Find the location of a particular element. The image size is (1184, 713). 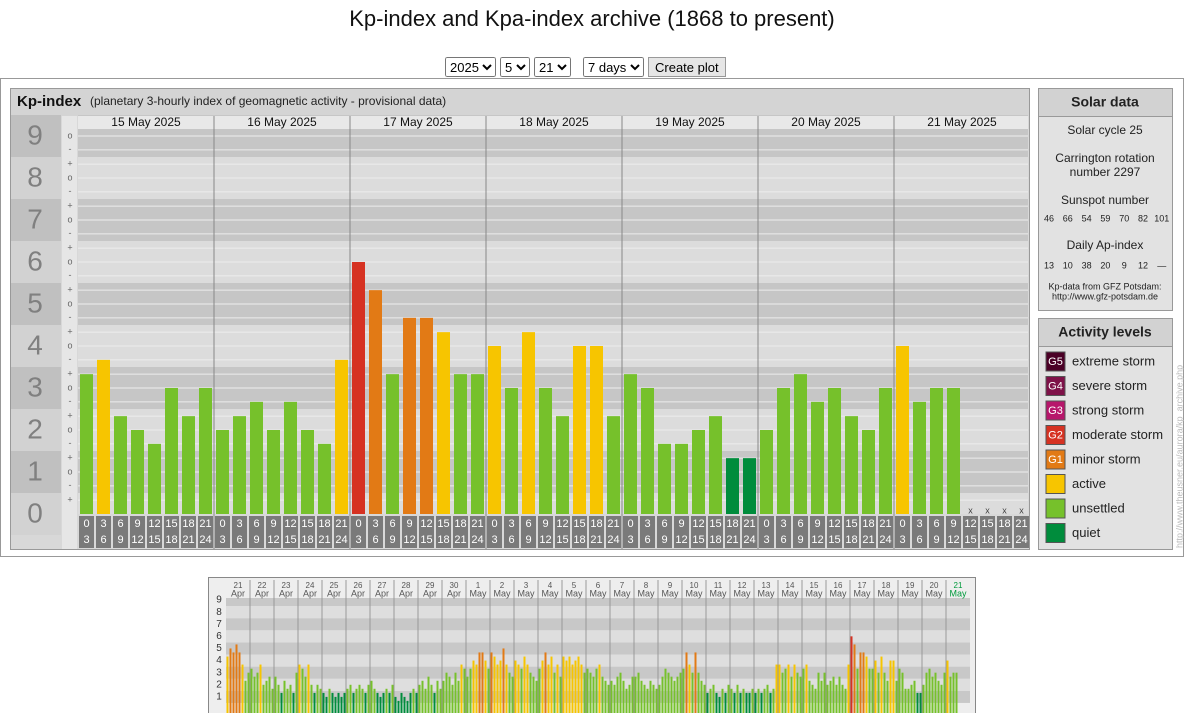

missing-marker: x is located at coordinates (1004, 510).